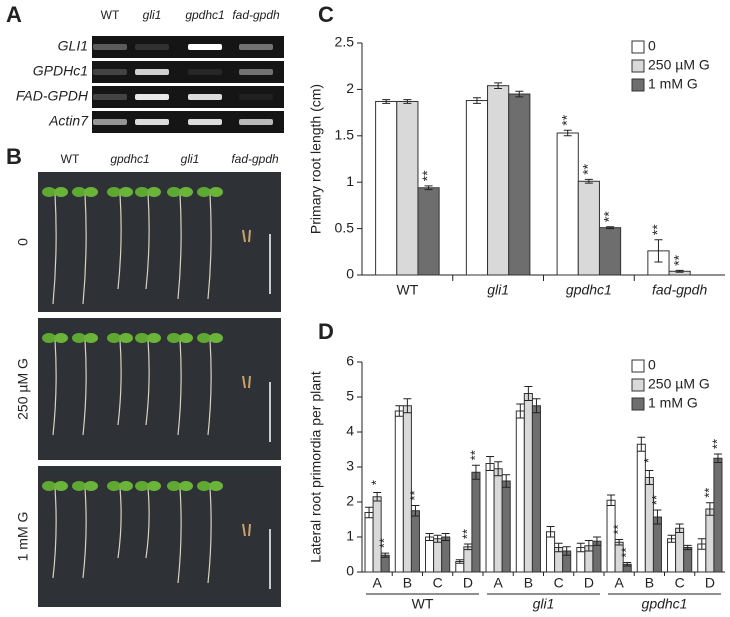  What do you see at coordinates (23, 389) in the screenshot?
I see `treatment-label: 250 µM G` at bounding box center [23, 389].